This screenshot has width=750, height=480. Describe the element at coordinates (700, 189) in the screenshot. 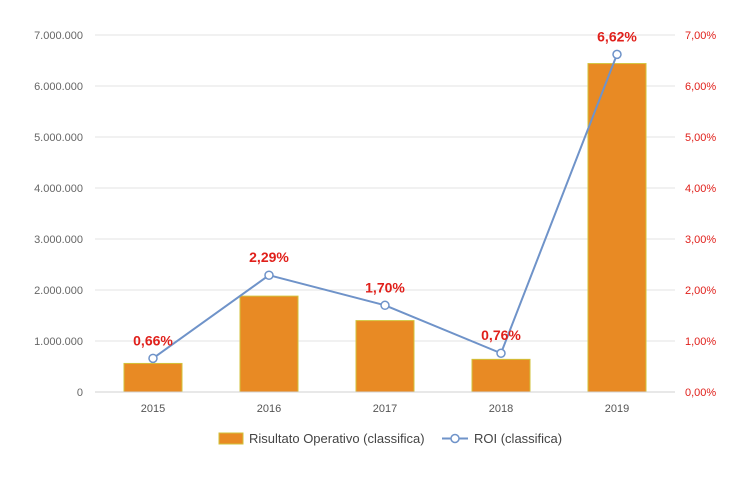

I see `y-right-tick-label: 4,00%` at that location.